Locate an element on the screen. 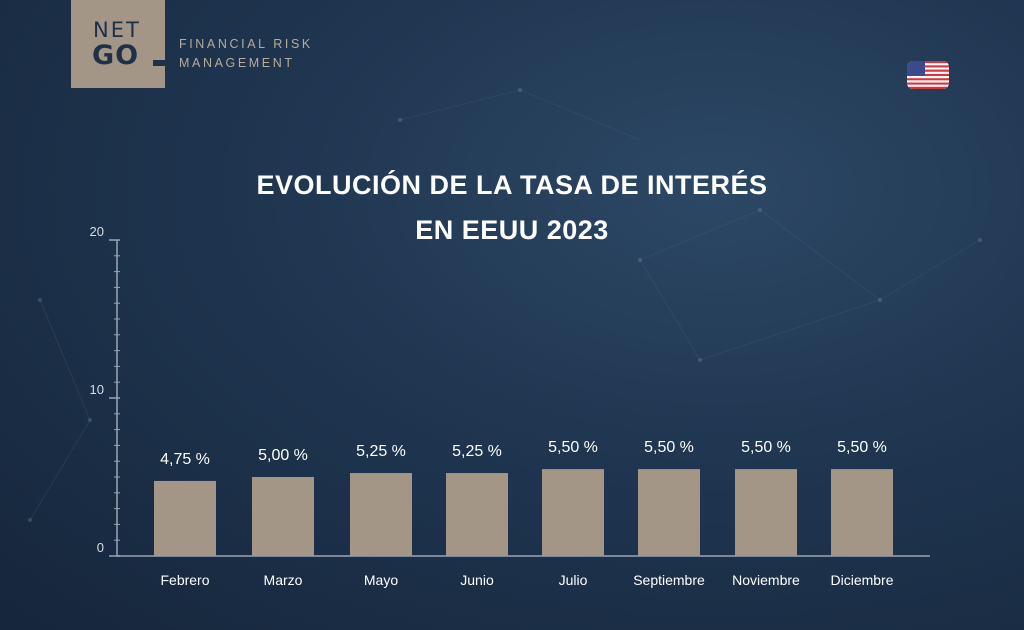 The image size is (1024, 630). bar-noviembre is located at coordinates (766, 512).